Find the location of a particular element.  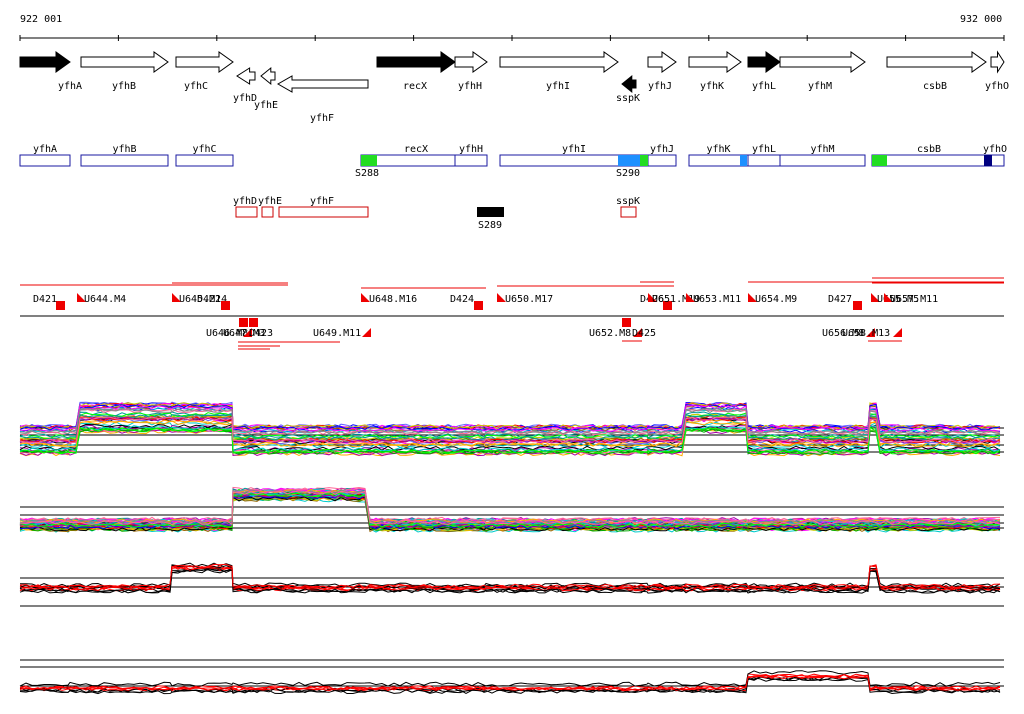

gene-label: yfhO is located at coordinates (997, 86).